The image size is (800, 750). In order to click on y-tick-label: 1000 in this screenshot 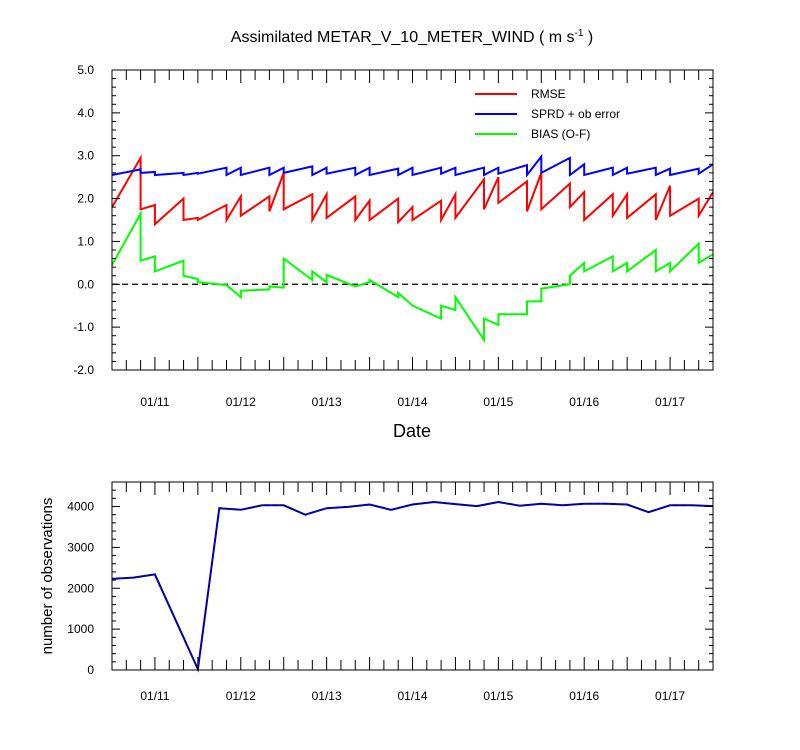, I will do `click(80, 629)`.